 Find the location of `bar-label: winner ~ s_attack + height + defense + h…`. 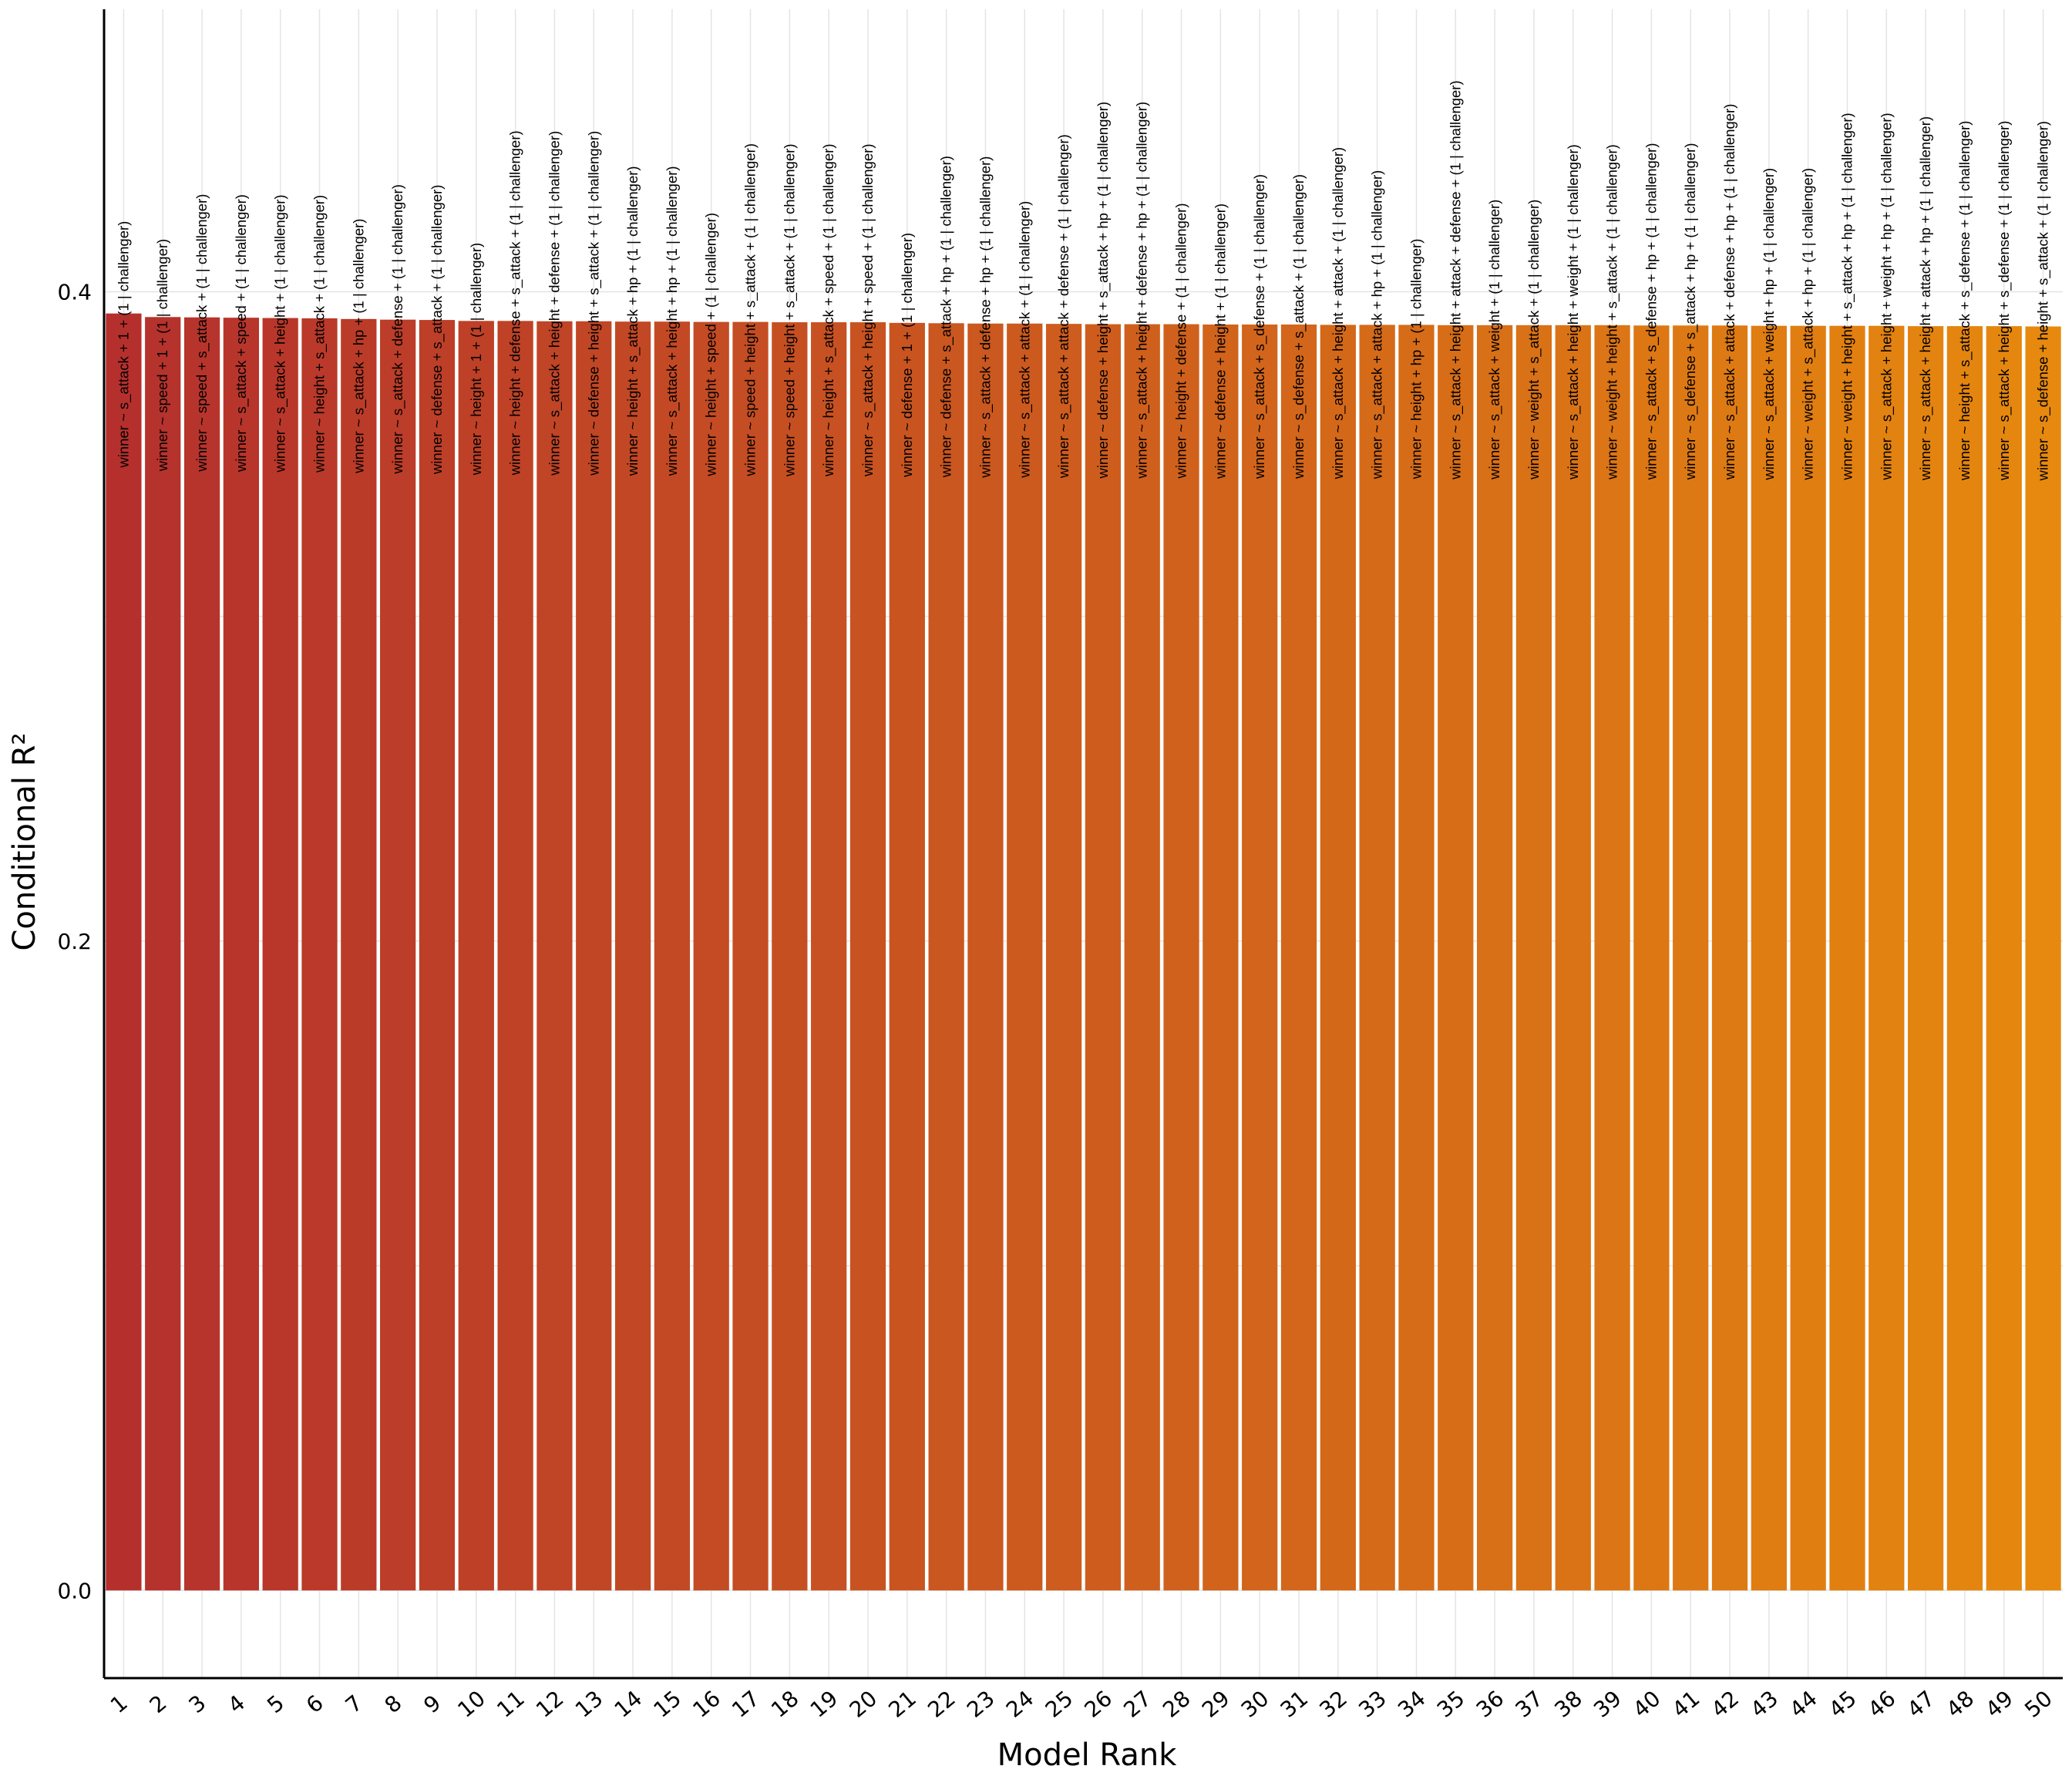

bar-label: winner ~ s_attack + height + defense + h… is located at coordinates (1143, 291).